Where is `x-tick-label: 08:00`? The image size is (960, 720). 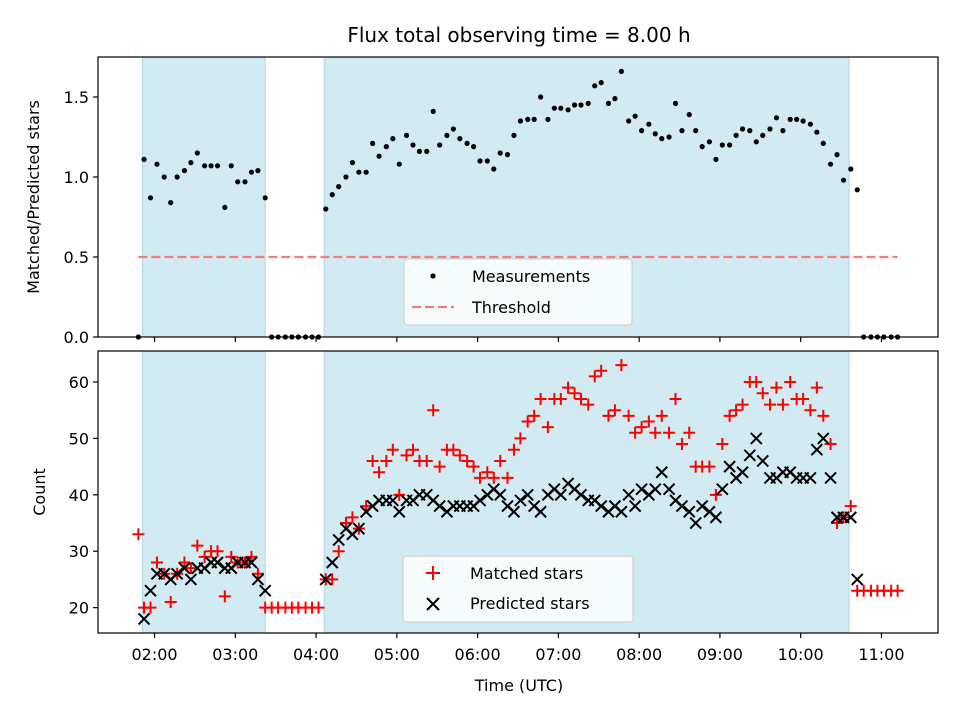
x-tick-label: 08:00 is located at coordinates (639, 654).